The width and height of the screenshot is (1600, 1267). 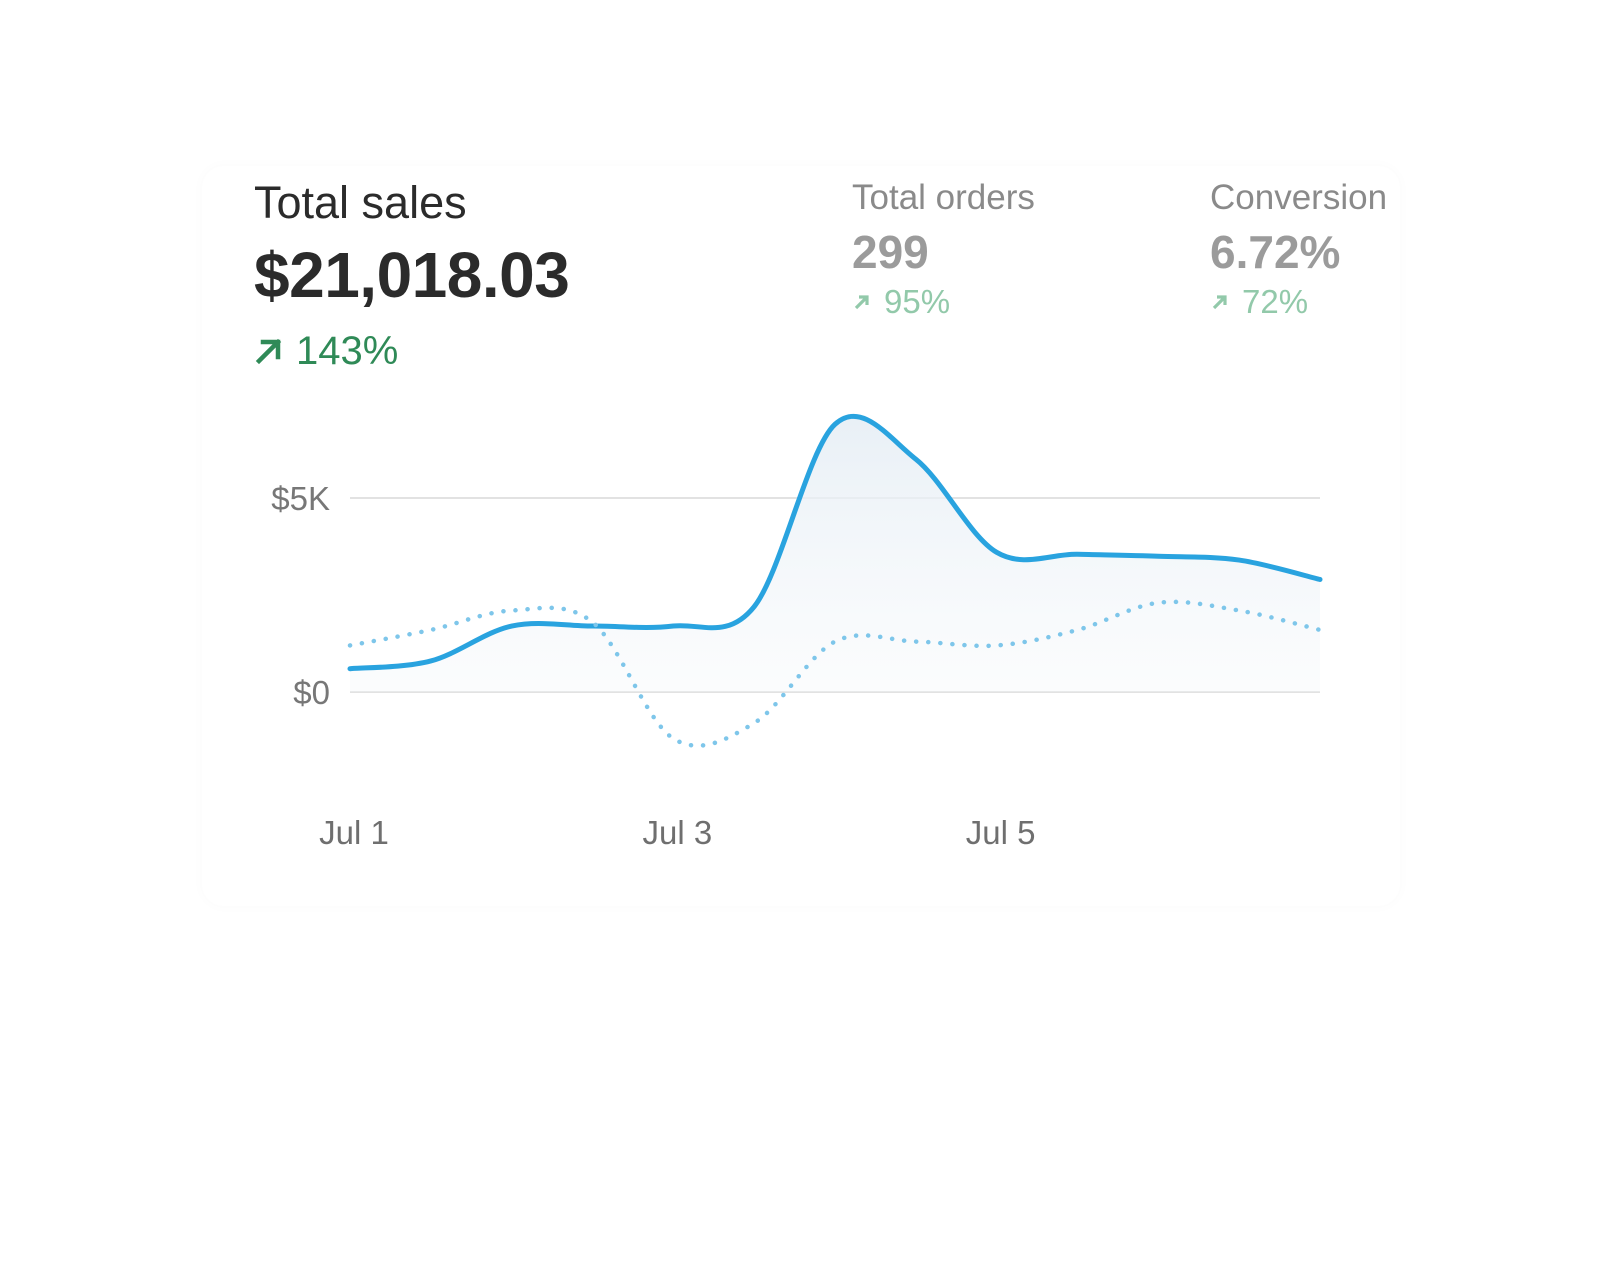 What do you see at coordinates (943, 197) in the screenshot?
I see `total-orders-label: Total orders` at bounding box center [943, 197].